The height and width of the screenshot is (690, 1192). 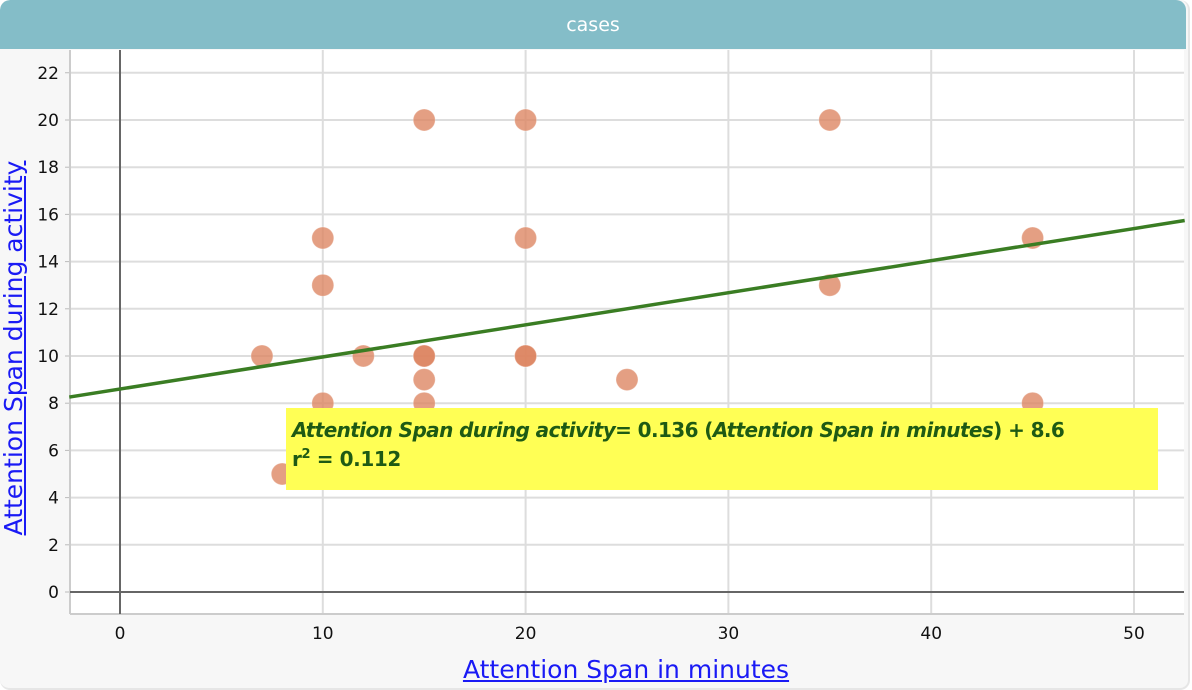 What do you see at coordinates (53, 451) in the screenshot?
I see `y-tick-label: 6` at bounding box center [53, 451].